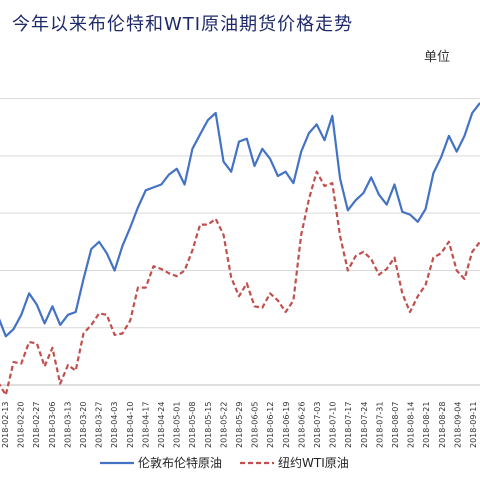 This screenshot has width=480, height=480. I want to click on x-tick-label: 2018-06-26, so click(301, 425).